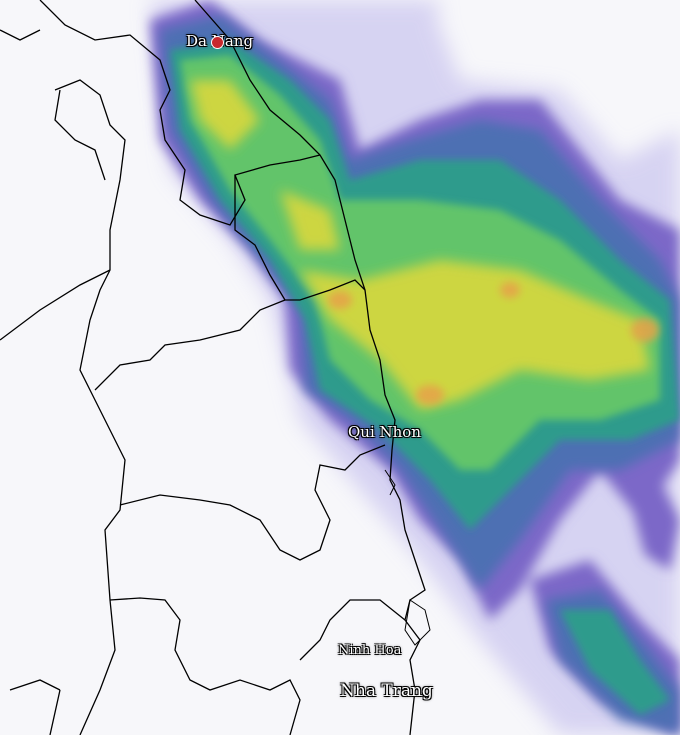 The width and height of the screenshot is (680, 735). What do you see at coordinates (370, 650) in the screenshot?
I see `city-label-ninh-hoa: Ninh Hoa` at bounding box center [370, 650].